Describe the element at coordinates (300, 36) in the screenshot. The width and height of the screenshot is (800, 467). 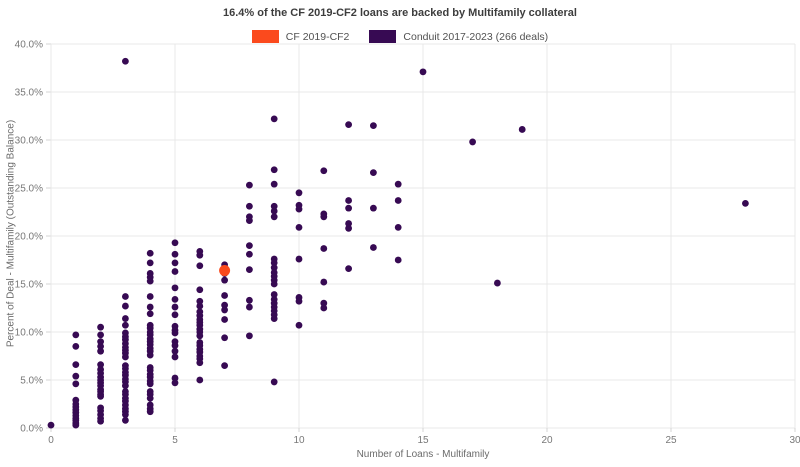
I see `legend-item-cf: CF 2019-CF2` at that location.